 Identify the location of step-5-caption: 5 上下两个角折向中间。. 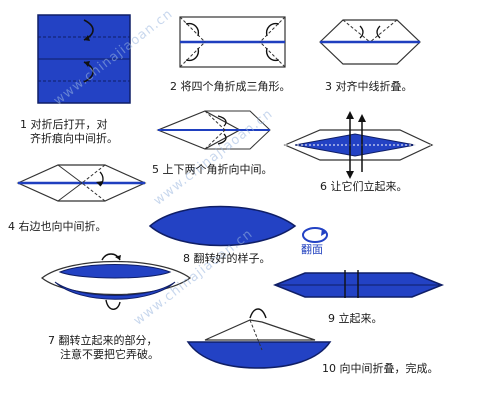
(212, 169).